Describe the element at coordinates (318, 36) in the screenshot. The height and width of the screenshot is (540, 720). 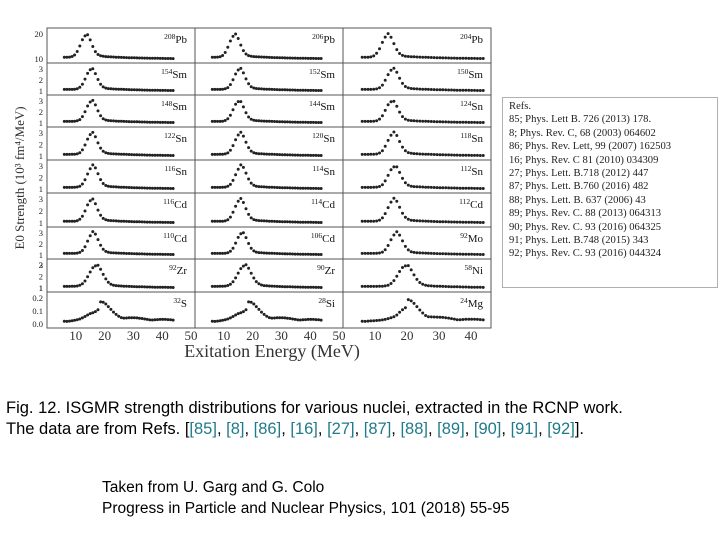
I see `mass-number: 206` at that location.